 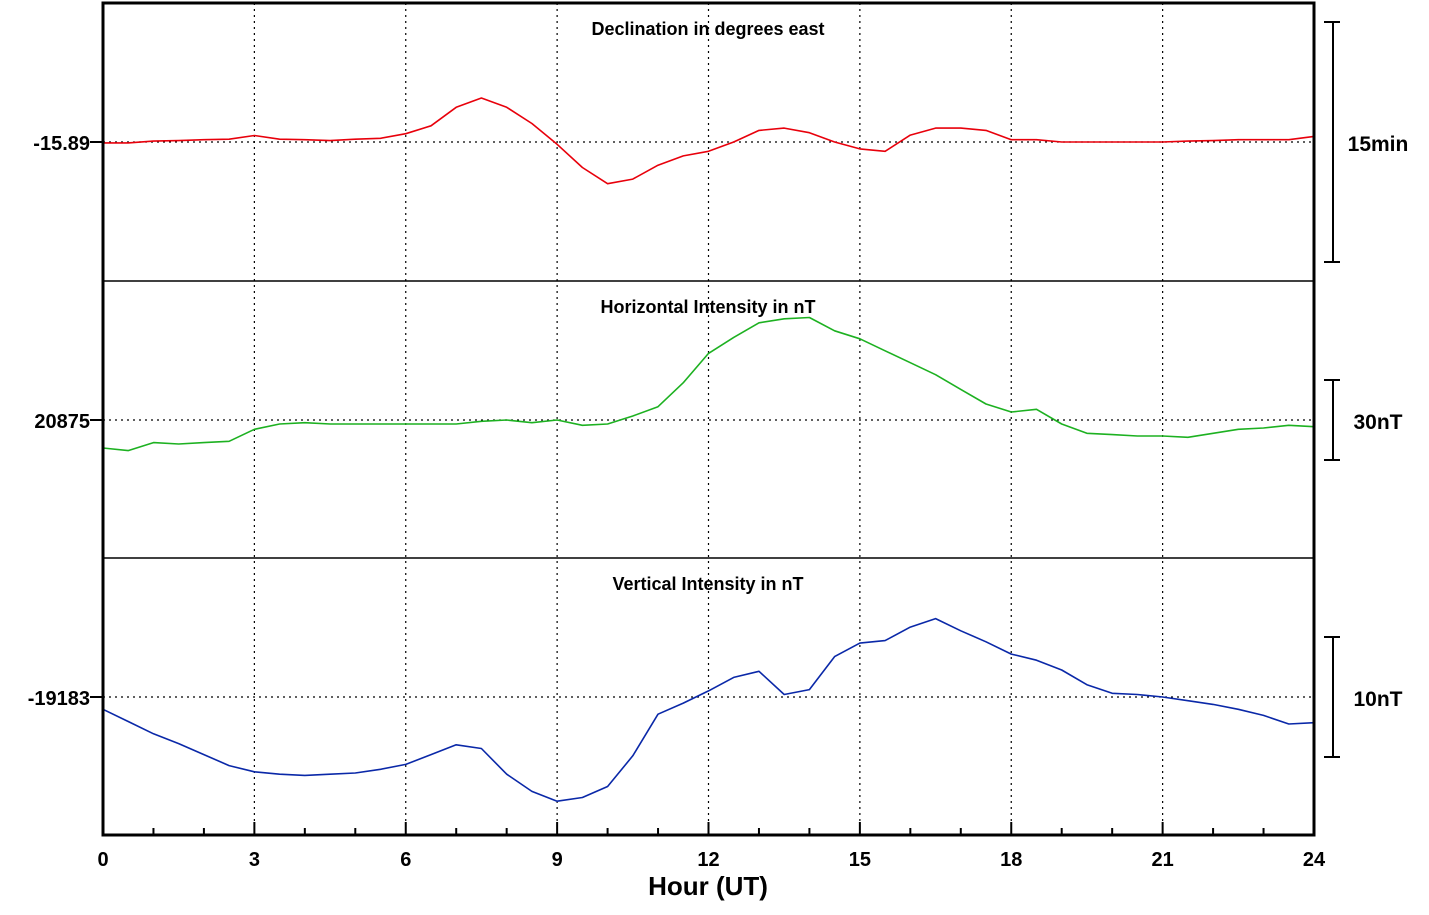 I want to click on series-line-horizontal, so click(x=708, y=384).